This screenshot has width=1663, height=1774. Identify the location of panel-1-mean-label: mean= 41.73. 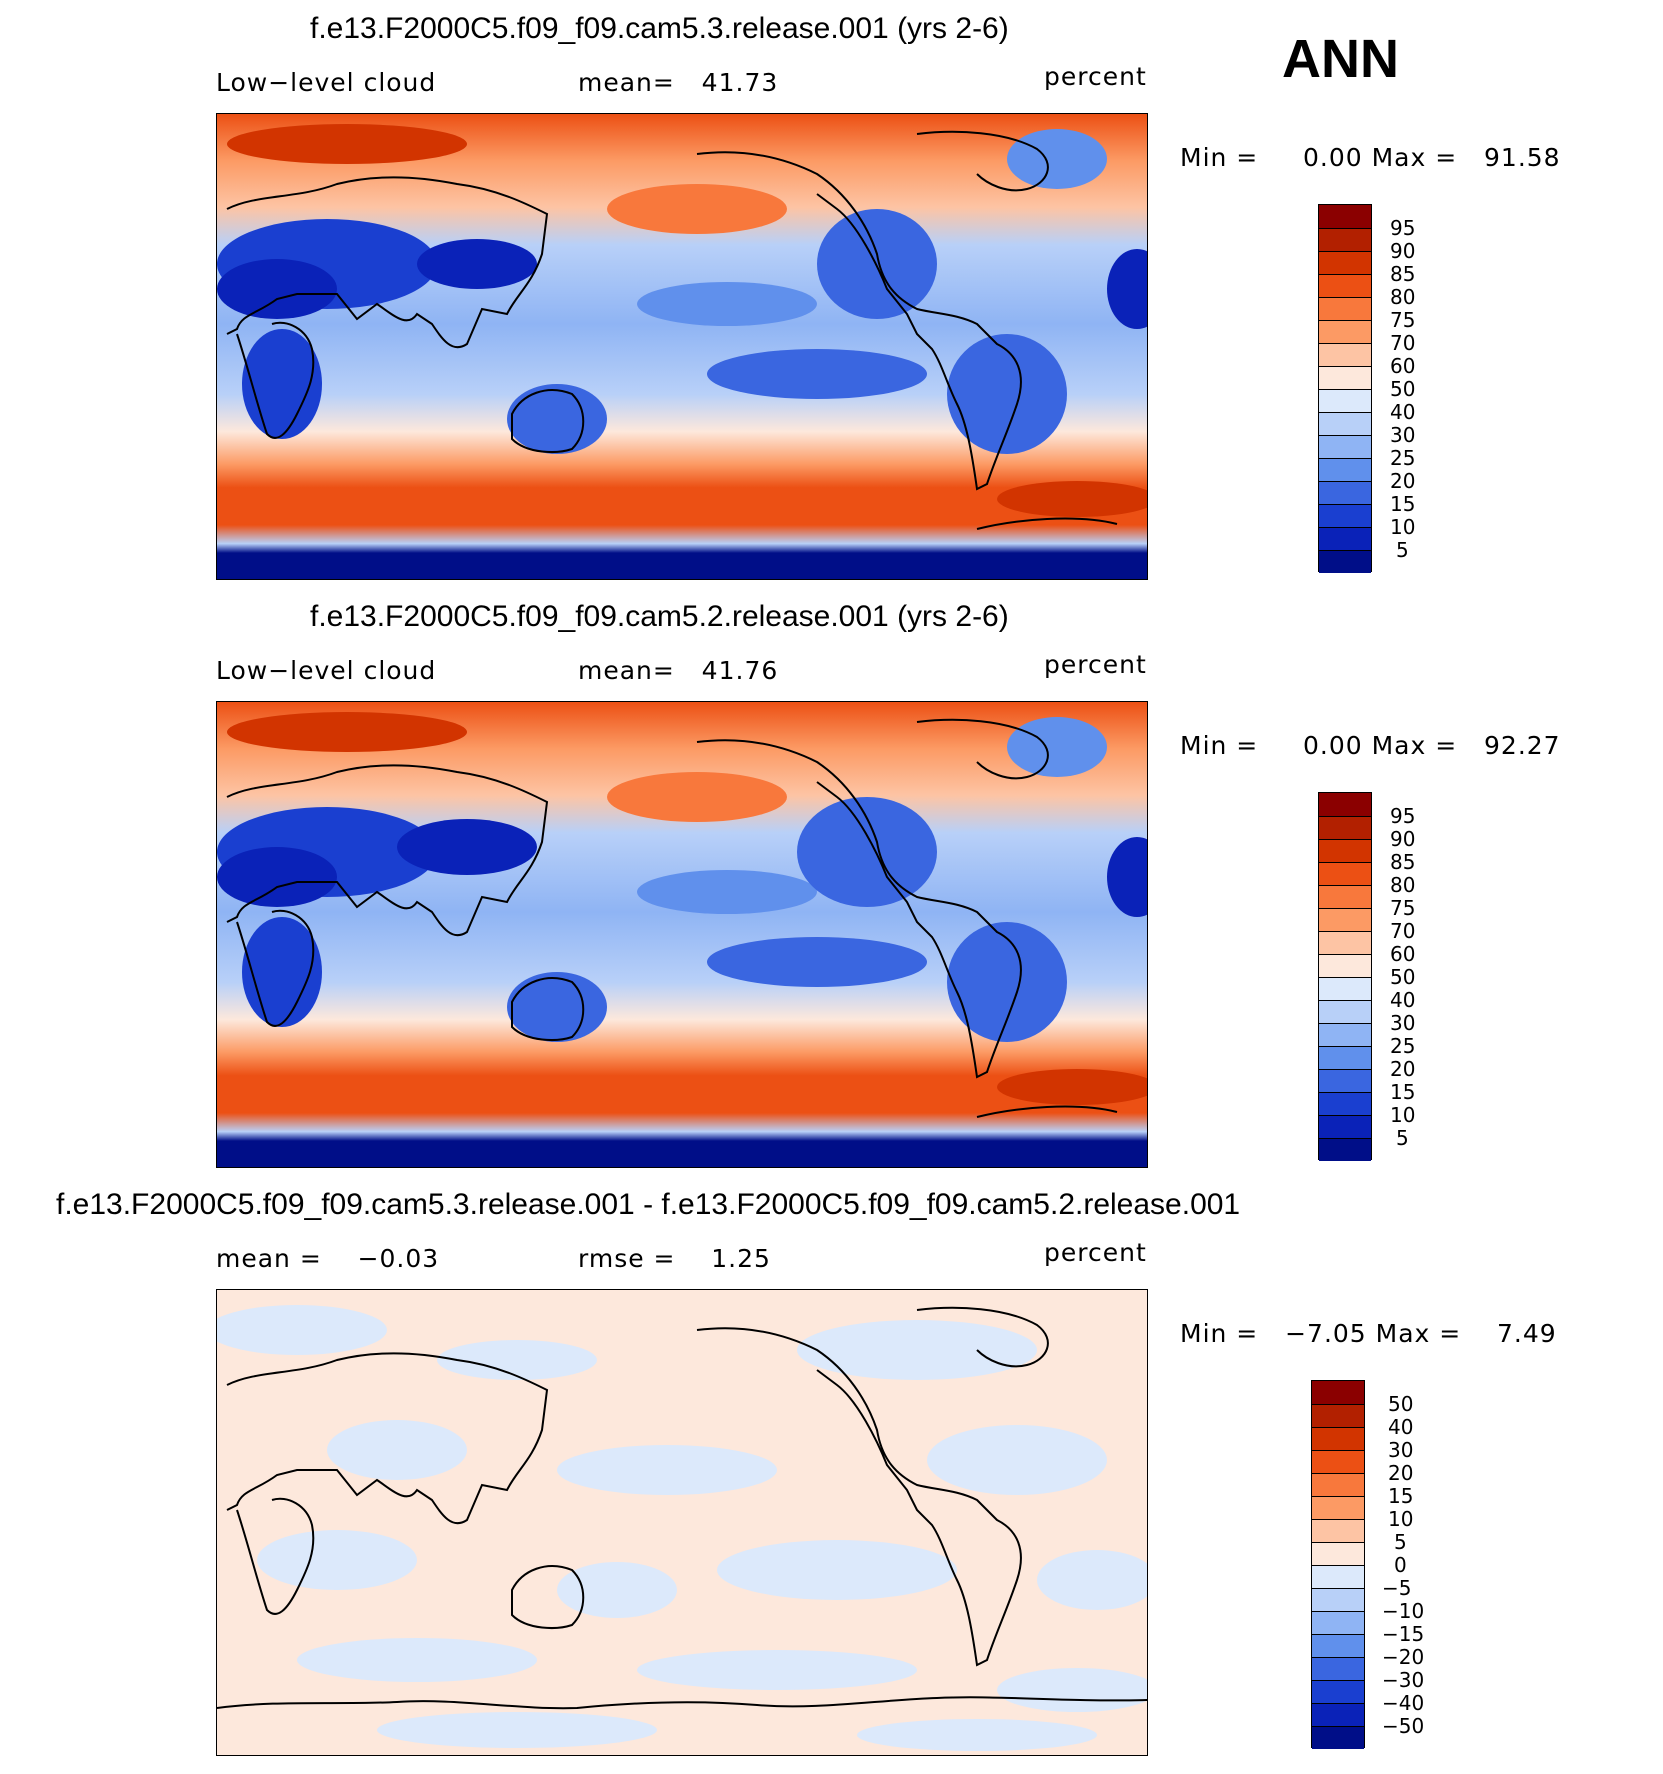
(678, 82).